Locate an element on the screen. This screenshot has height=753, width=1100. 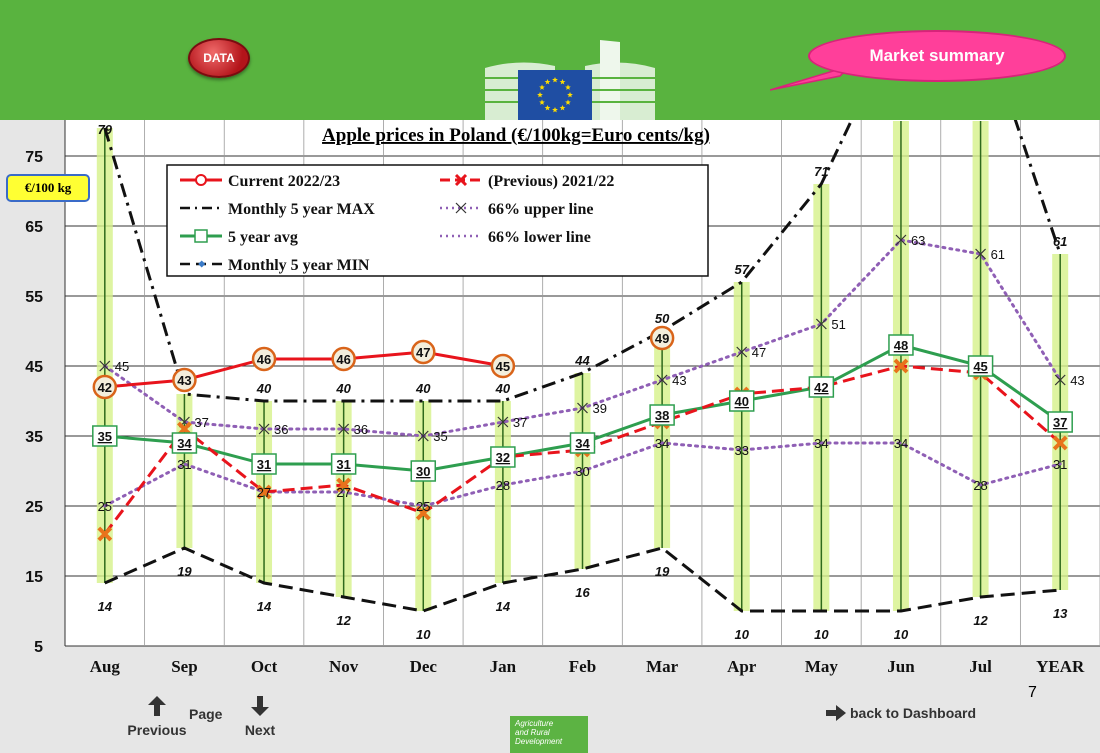
next-page-button: Next is located at coordinates (260, 717).